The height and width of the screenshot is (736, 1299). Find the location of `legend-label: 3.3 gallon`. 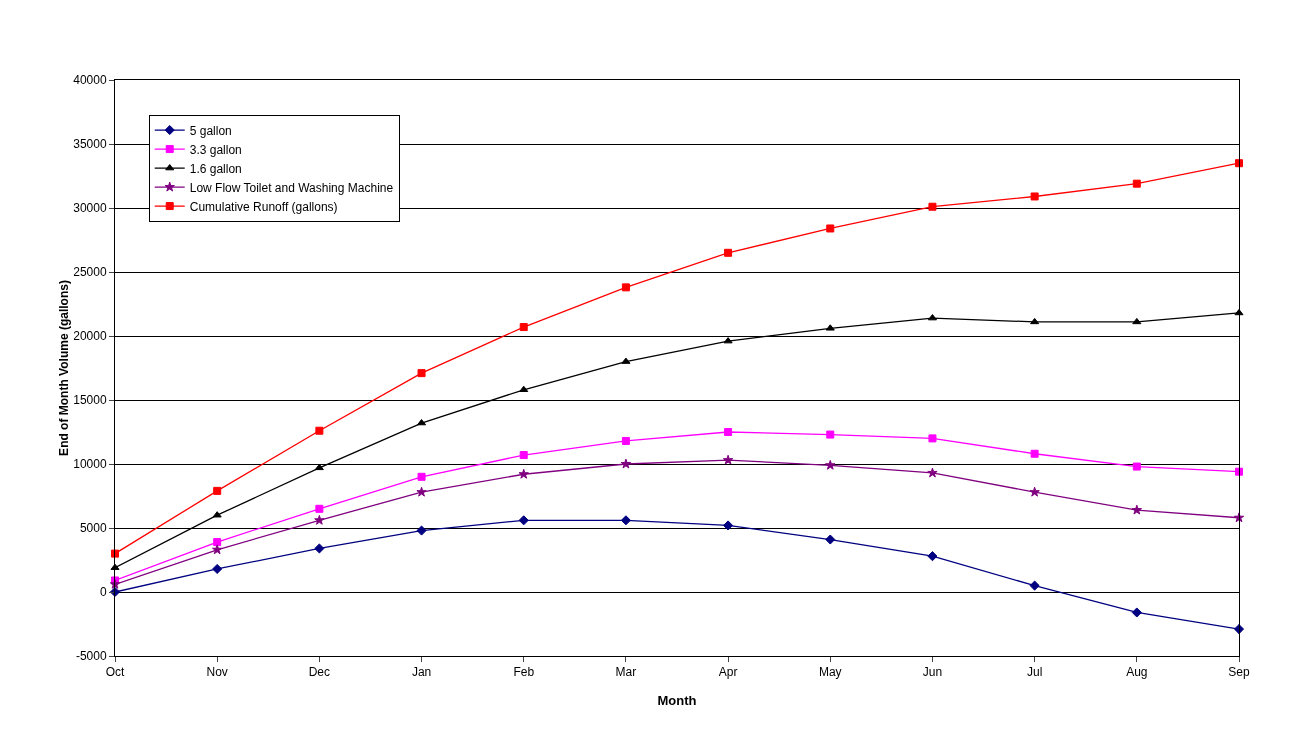

legend-label: 3.3 gallon is located at coordinates (215, 149).